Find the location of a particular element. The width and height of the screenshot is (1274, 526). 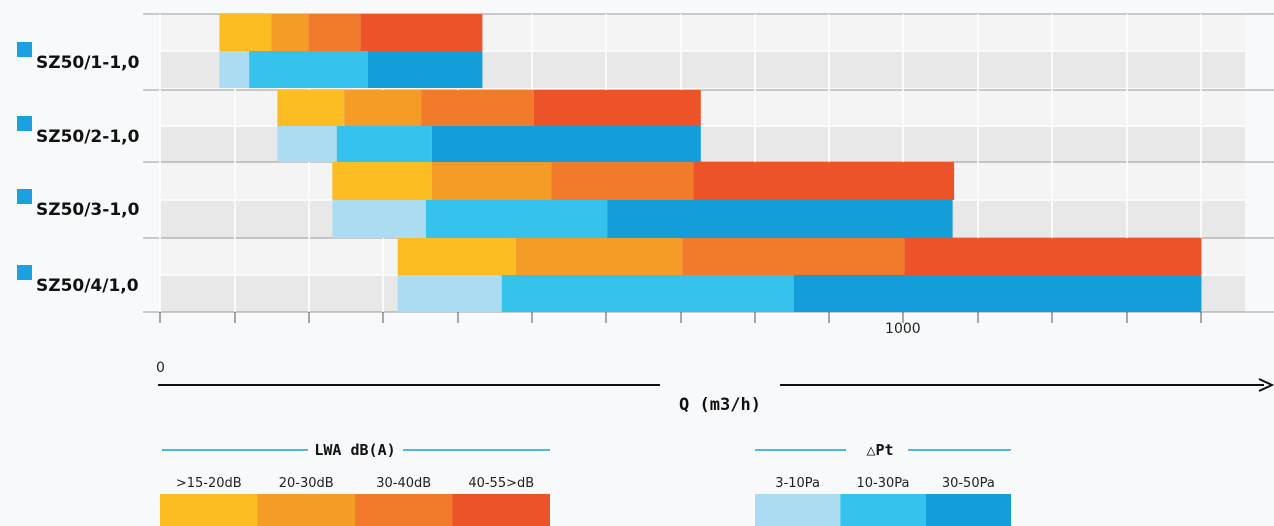

category-label: SZ50/1-1,0 is located at coordinates (88, 63).